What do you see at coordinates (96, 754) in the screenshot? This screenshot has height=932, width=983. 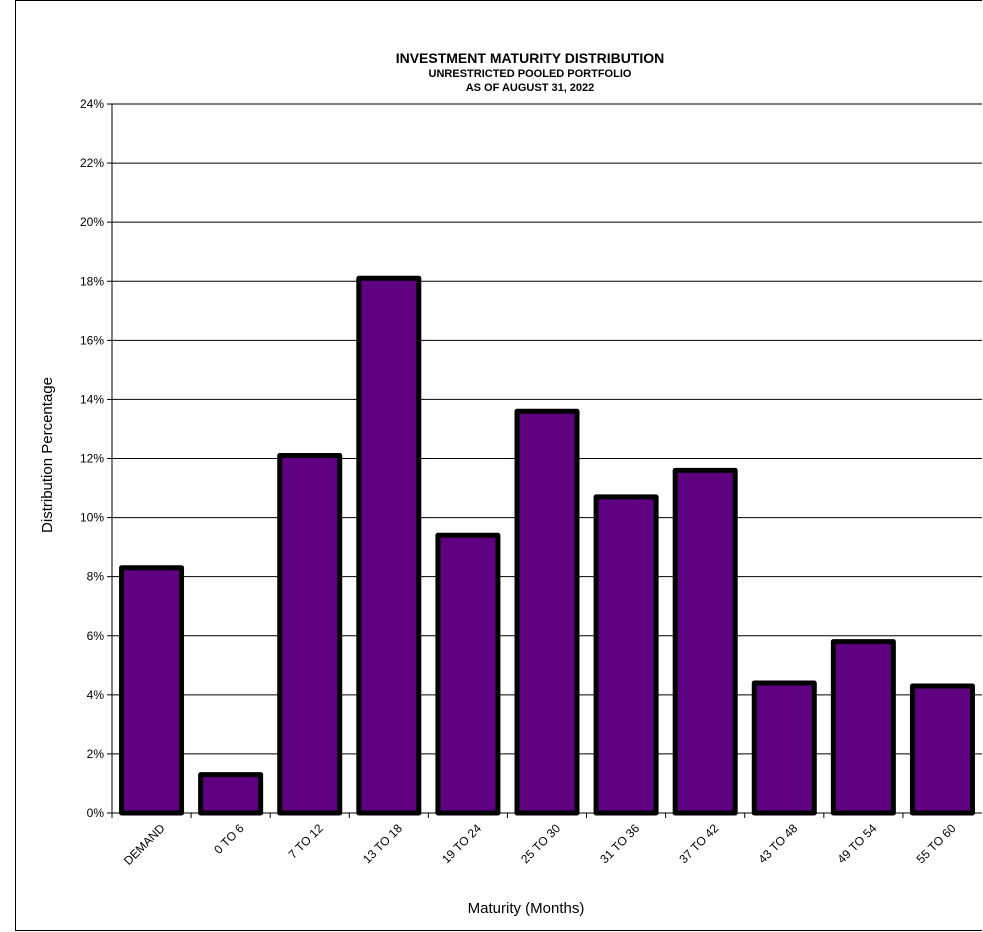 I see `y-tick-label: 2%` at bounding box center [96, 754].